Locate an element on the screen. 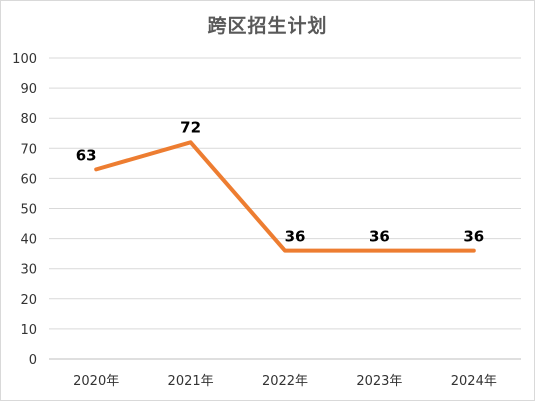 This screenshot has width=535, height=401. y-tick-label: 70 is located at coordinates (28, 149).